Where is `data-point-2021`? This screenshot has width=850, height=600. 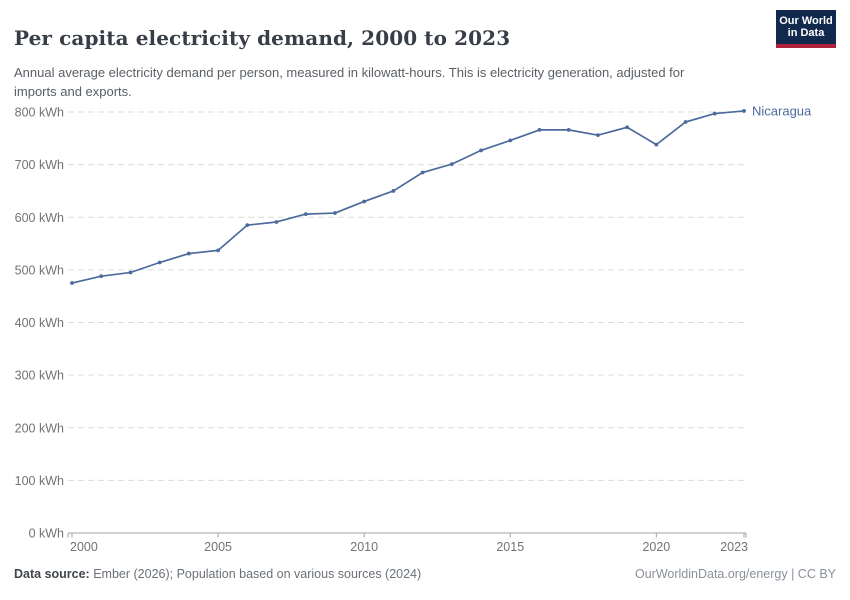
data-point-2021 is located at coordinates (685, 122).